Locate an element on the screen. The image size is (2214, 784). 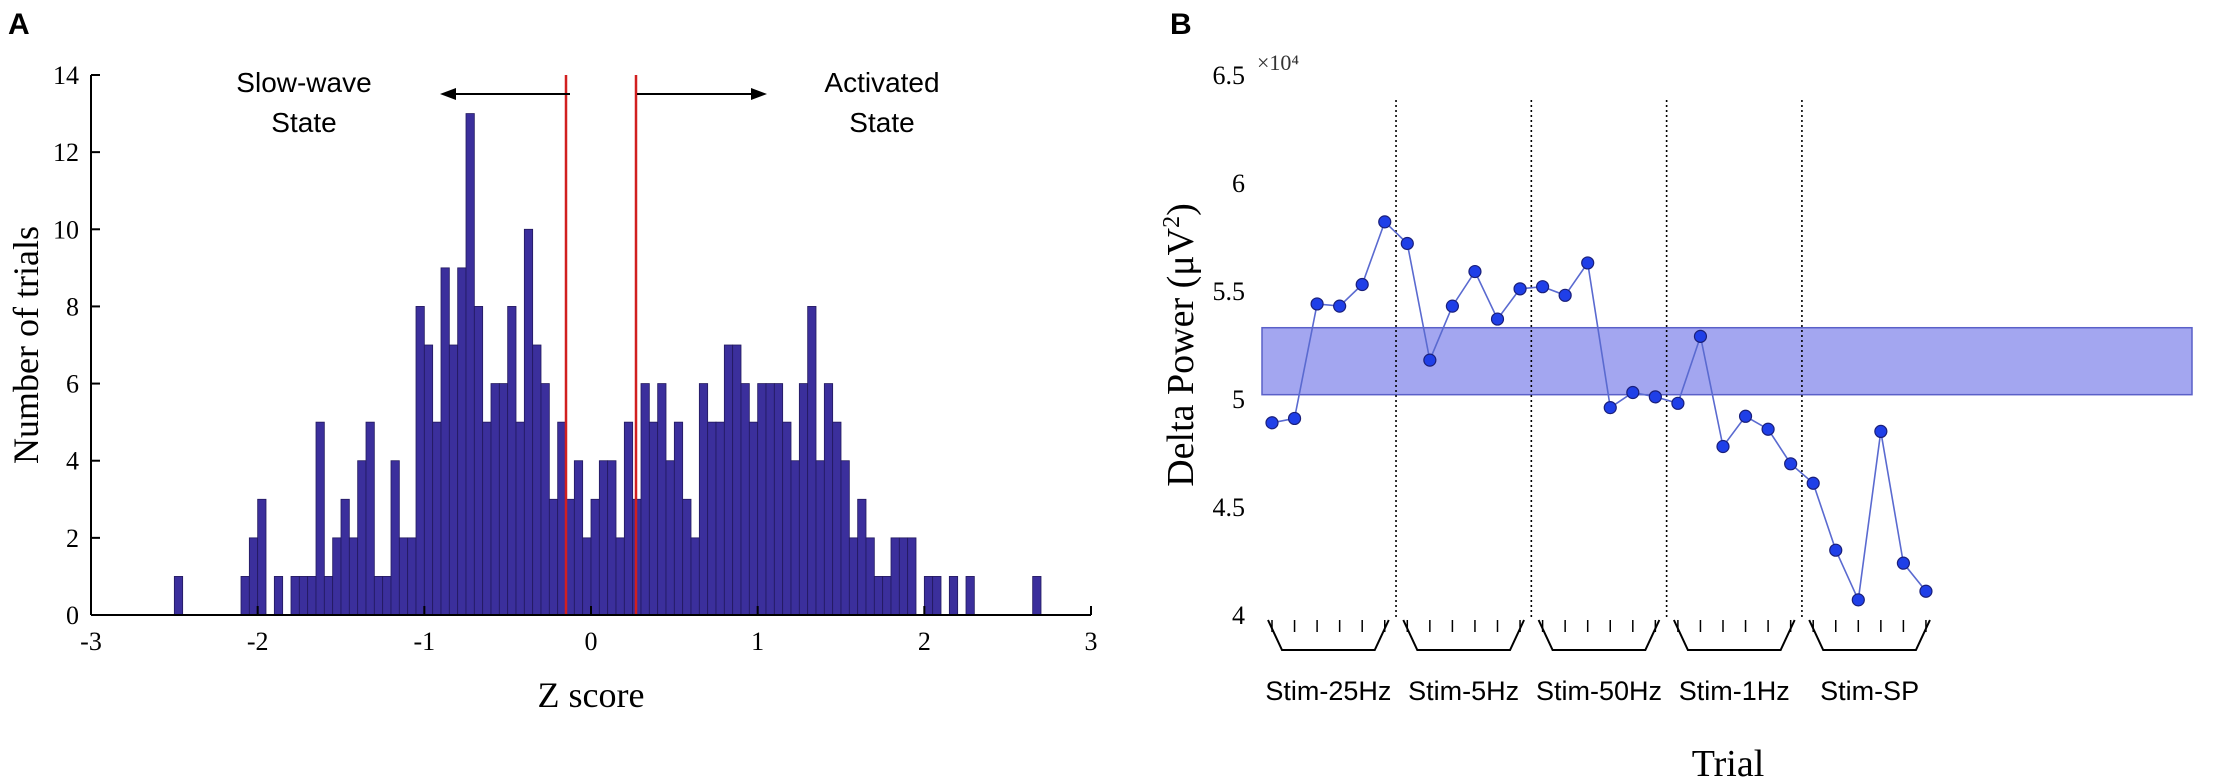
y-tick-label: 4.5 is located at coordinates (1229, 507).